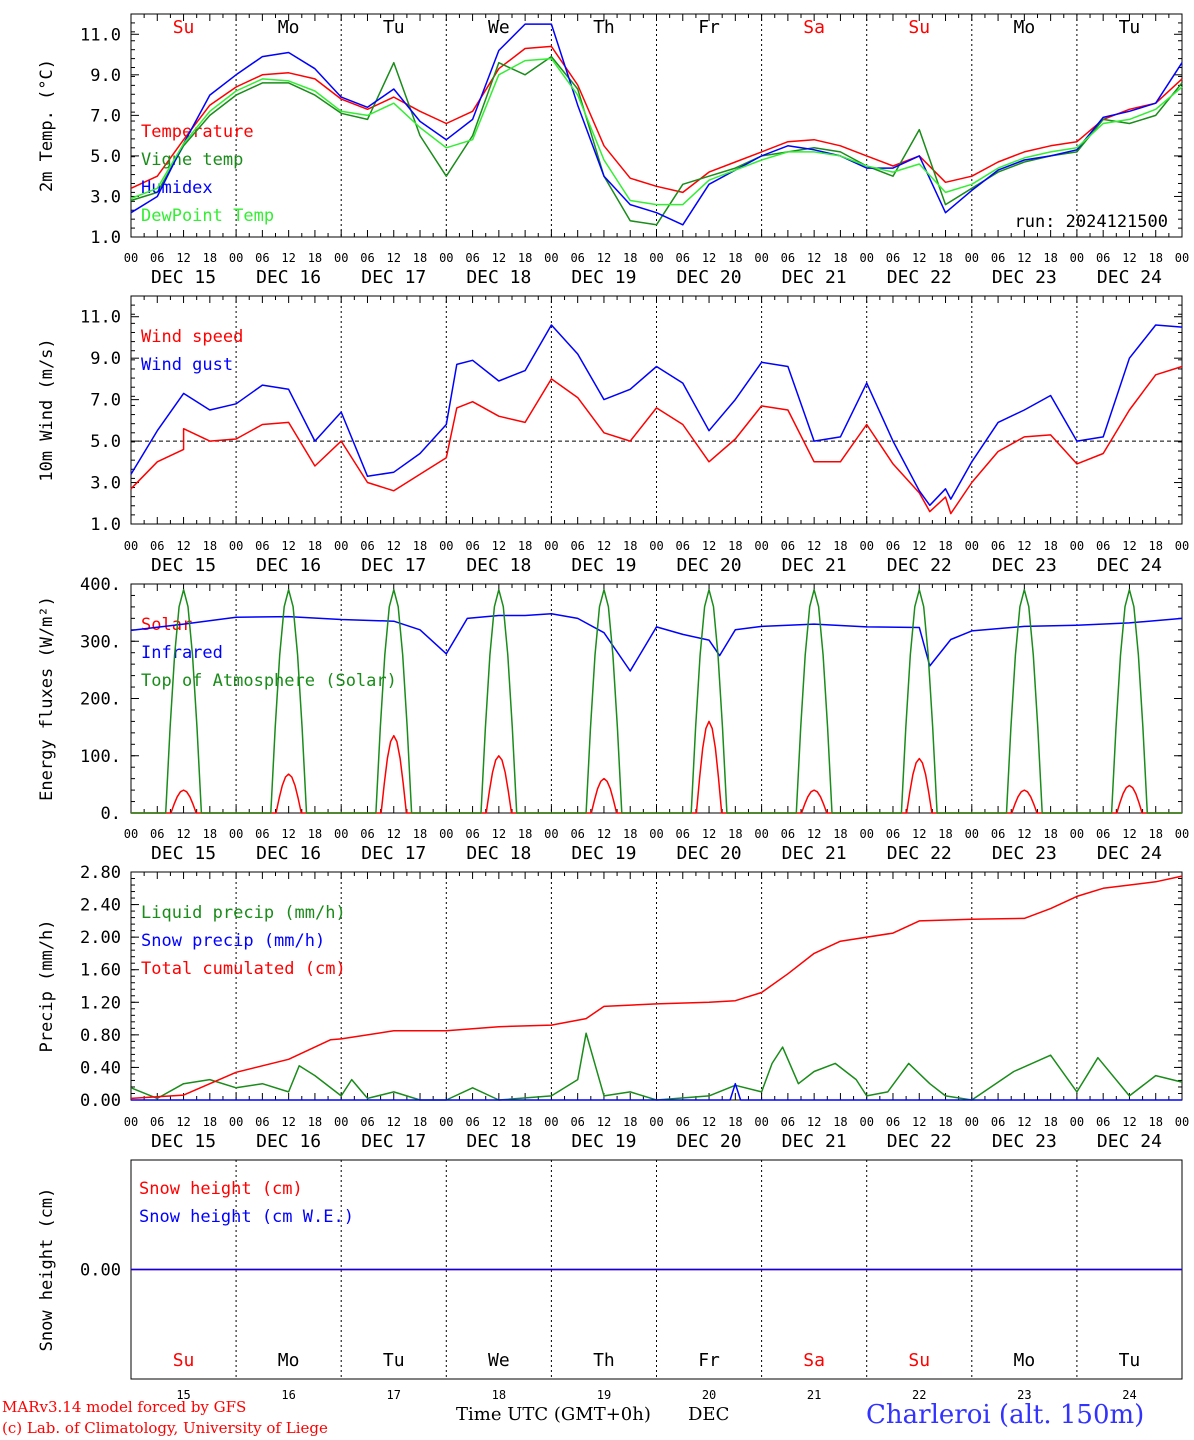 This screenshot has width=1194, height=1440. Describe the element at coordinates (100, 1036) in the screenshot. I see `y-tick-label: 0.80` at that location.